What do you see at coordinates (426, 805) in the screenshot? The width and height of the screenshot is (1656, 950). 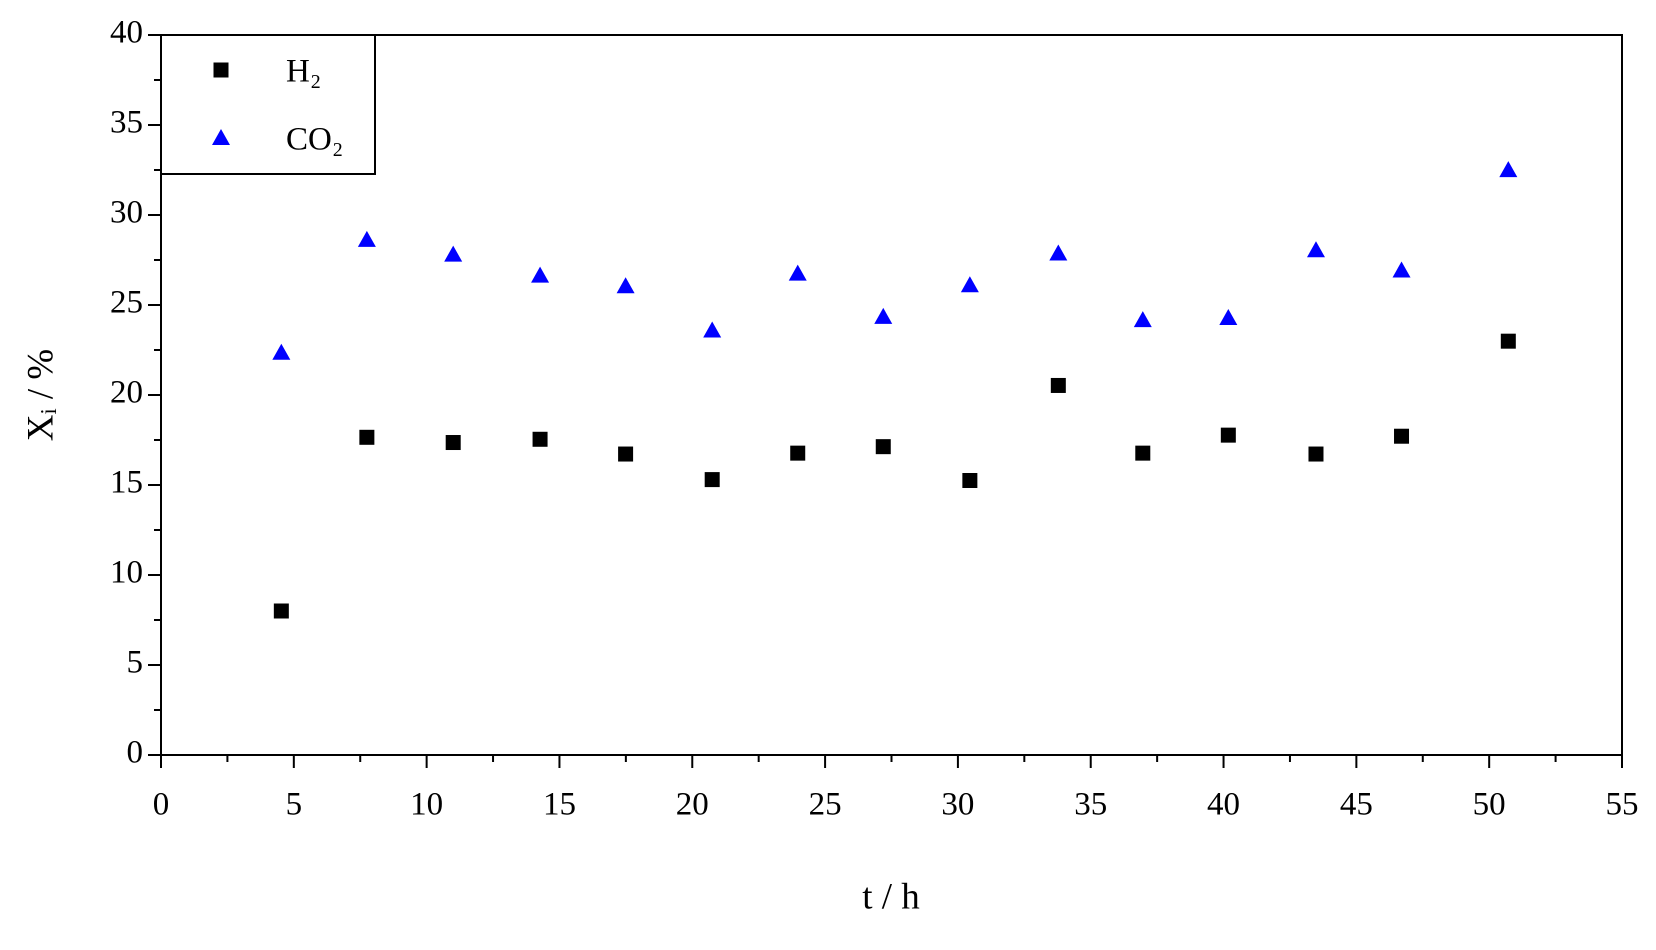 I see `x-tick-label: 10` at bounding box center [426, 805].